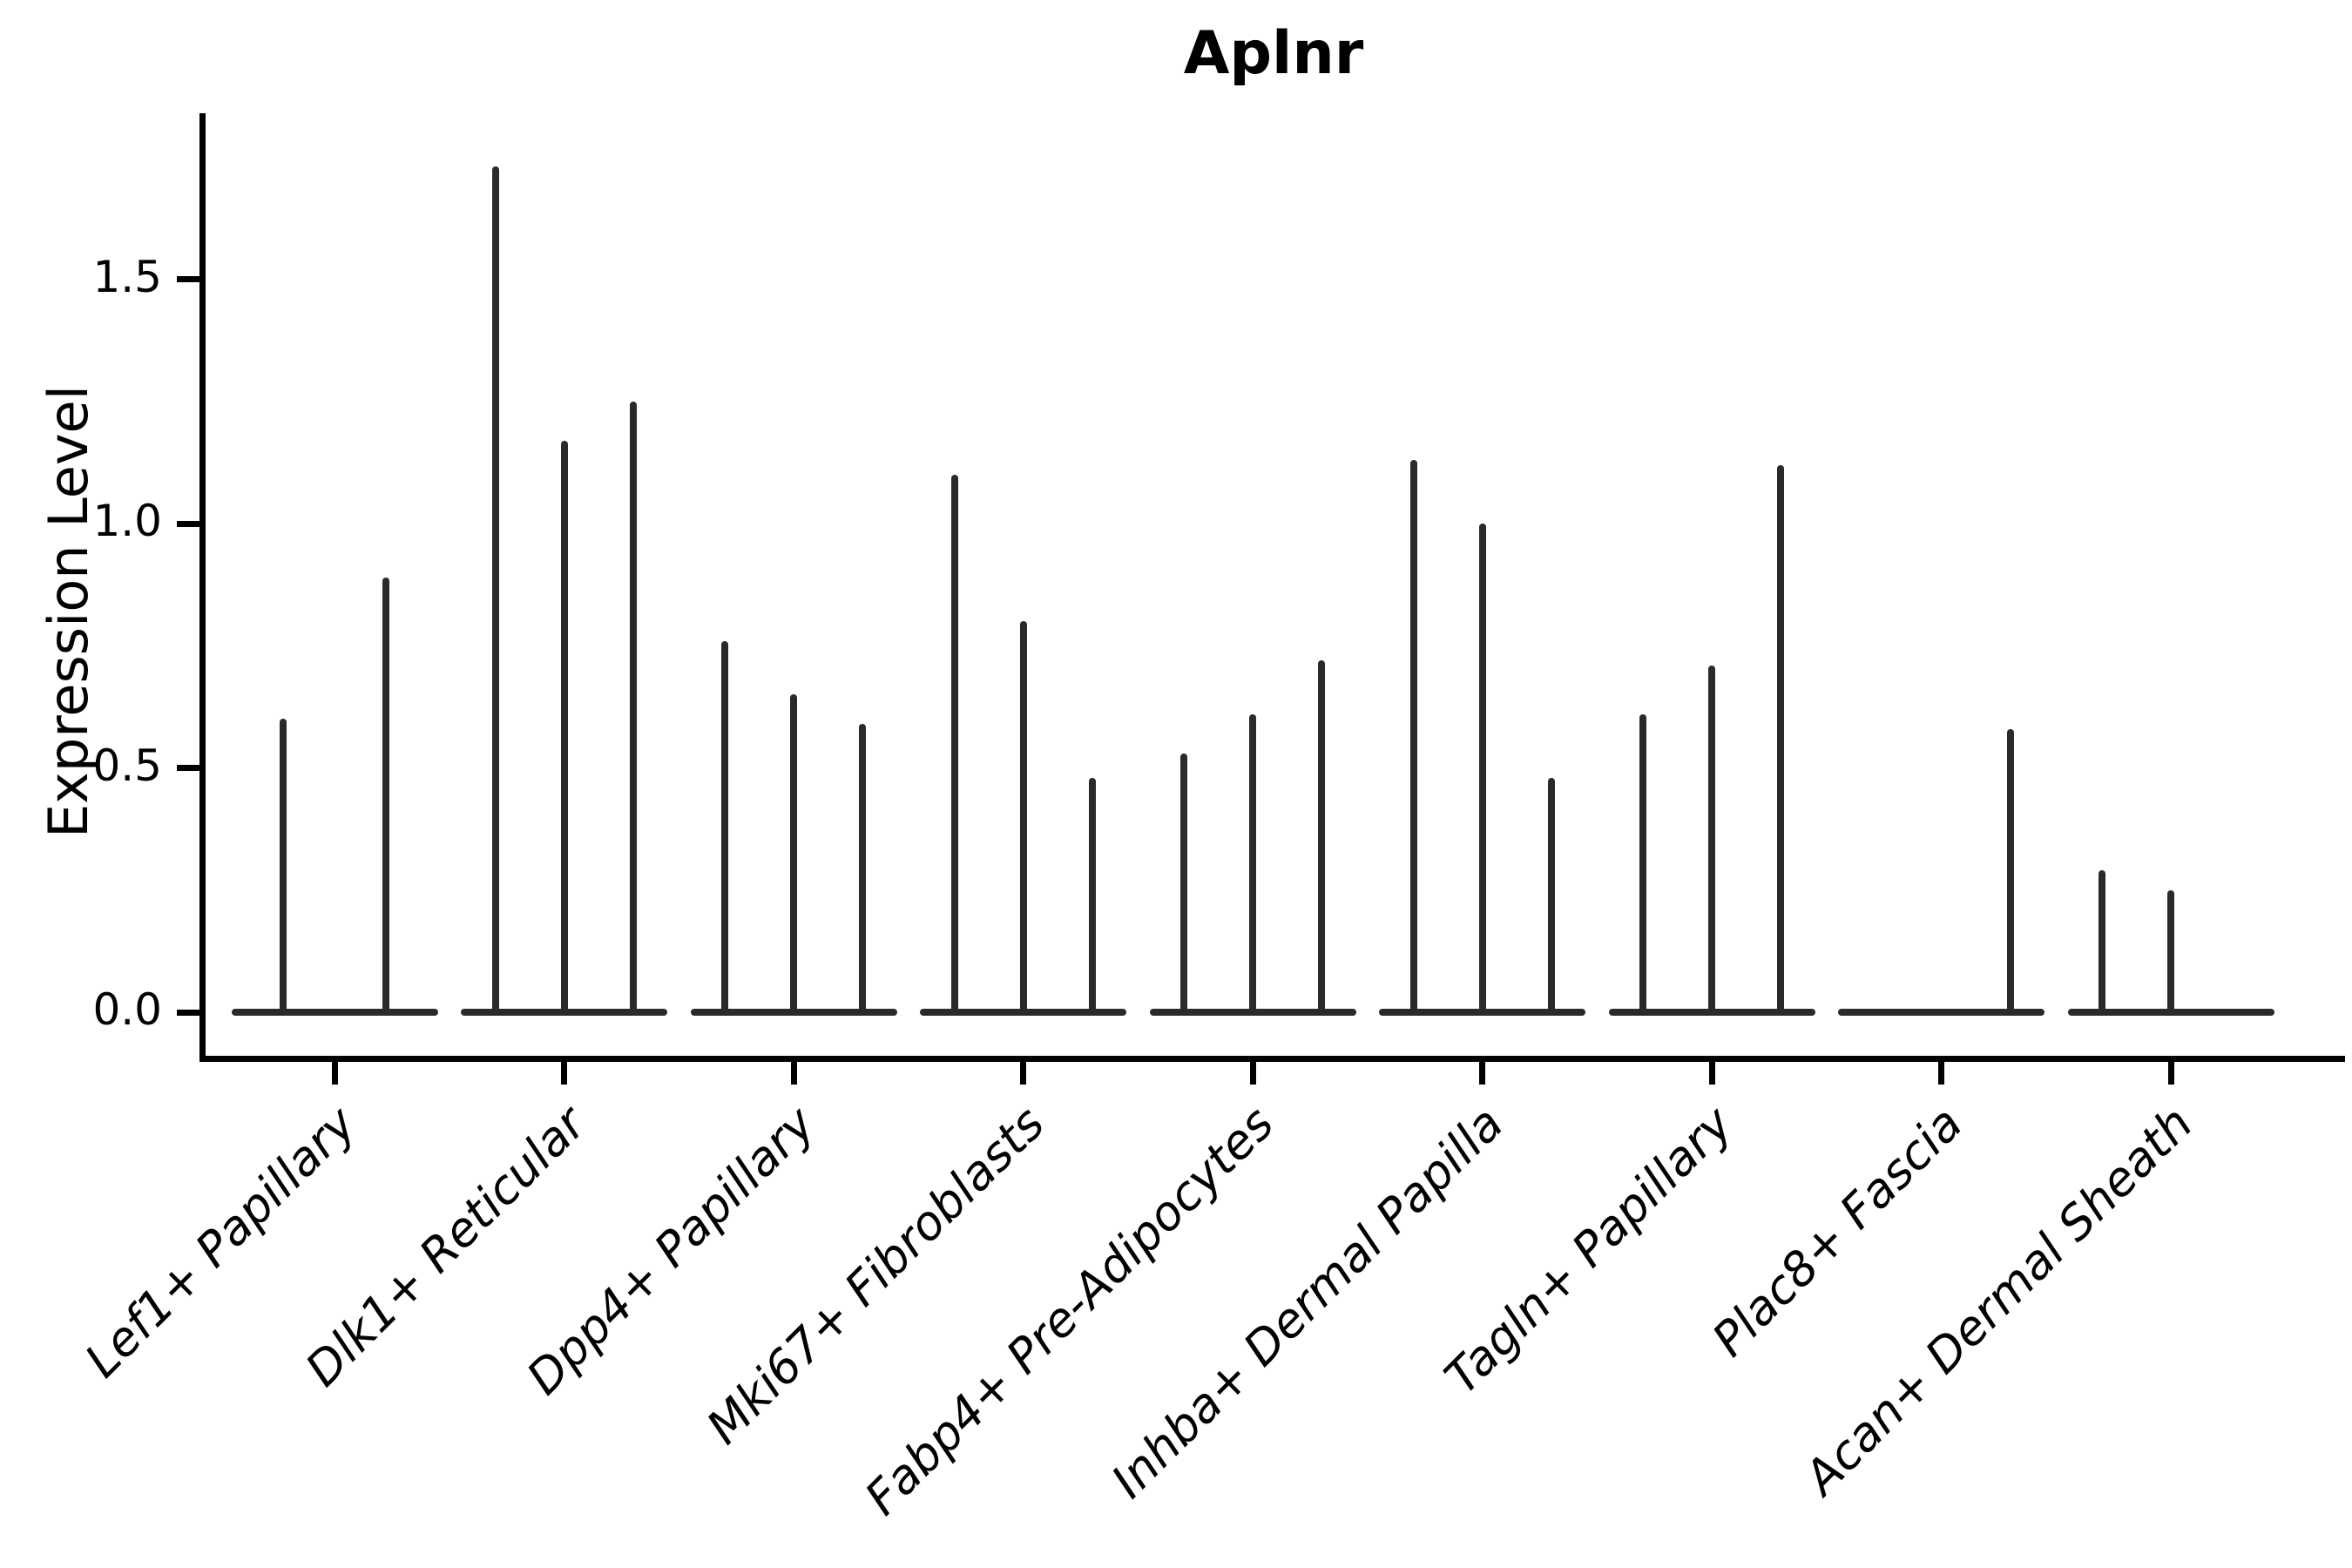  What do you see at coordinates (202, 587) in the screenshot?
I see `y-axis-spine` at bounding box center [202, 587].